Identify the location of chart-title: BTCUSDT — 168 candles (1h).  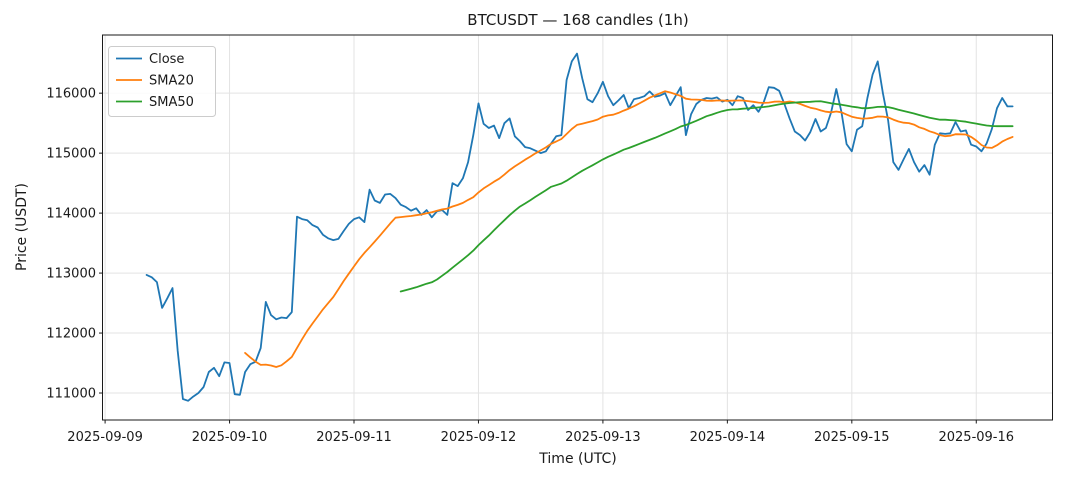
(577, 20).